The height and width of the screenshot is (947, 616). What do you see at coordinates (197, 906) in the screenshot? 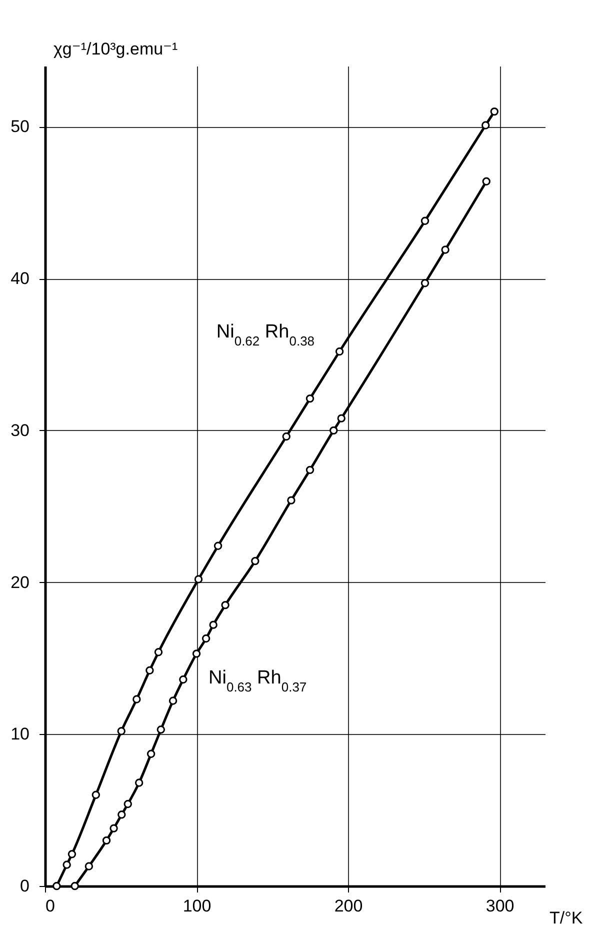
I see `x-tick-label: 100` at bounding box center [197, 906].